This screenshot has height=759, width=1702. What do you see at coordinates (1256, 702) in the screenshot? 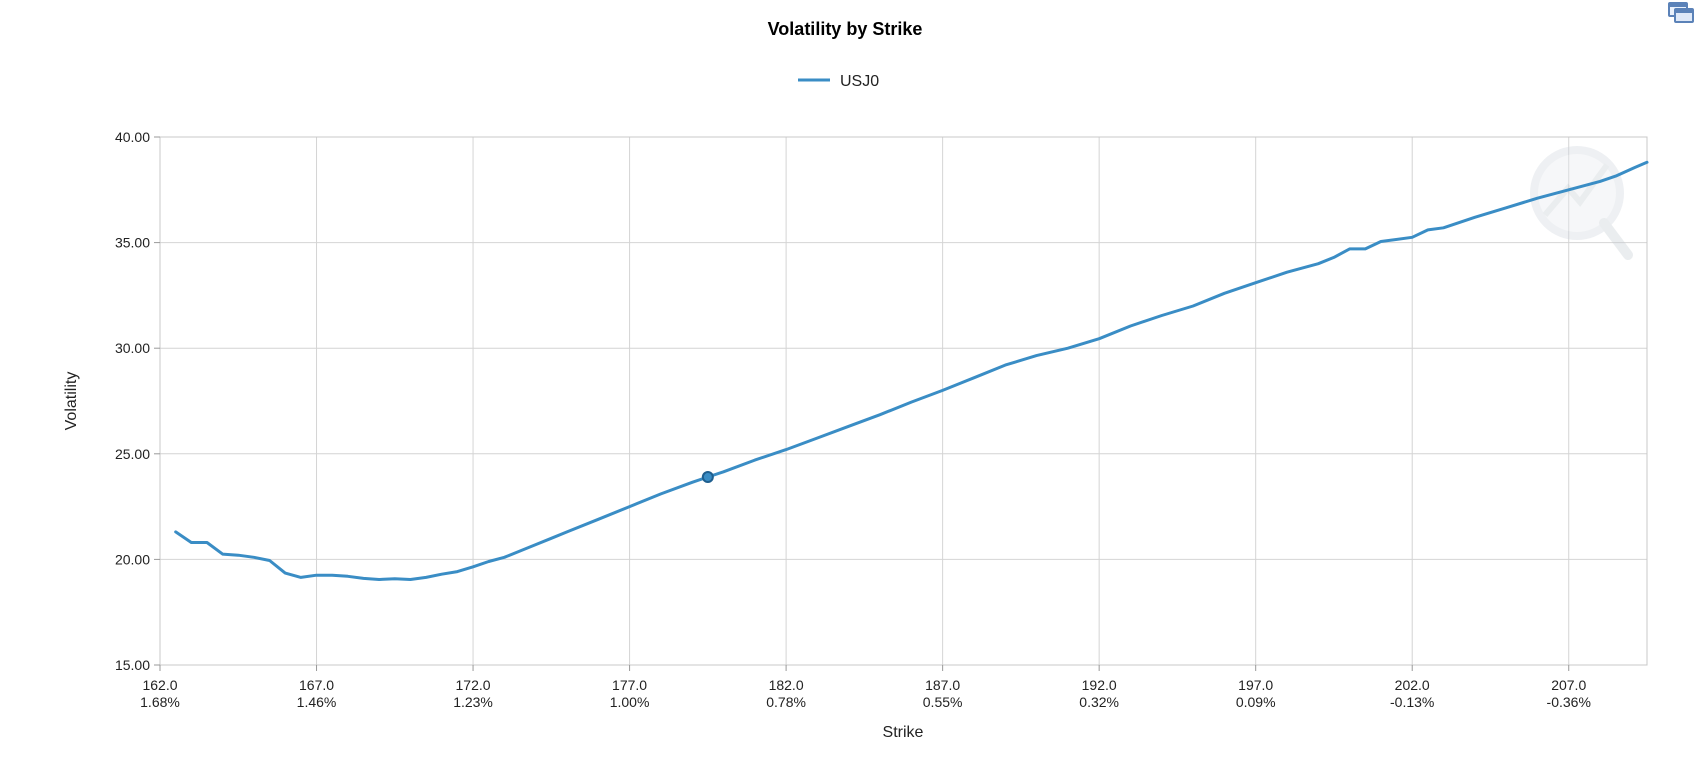
I see `x-tick-sublabel: 0.09%` at bounding box center [1256, 702].